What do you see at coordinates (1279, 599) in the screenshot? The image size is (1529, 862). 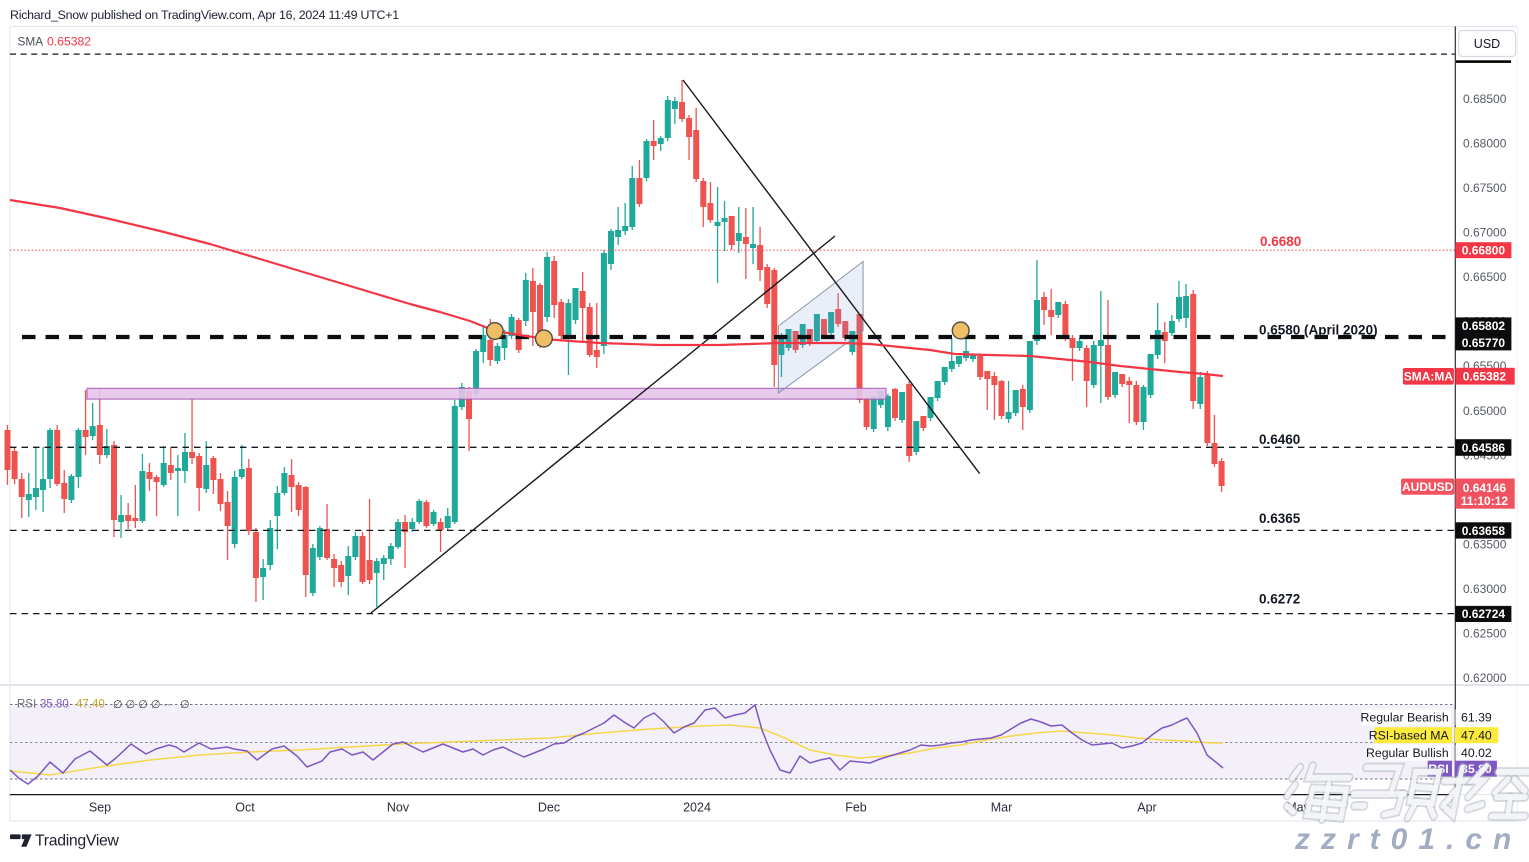 I see `svg-text: 0.6272` at bounding box center [1279, 599].